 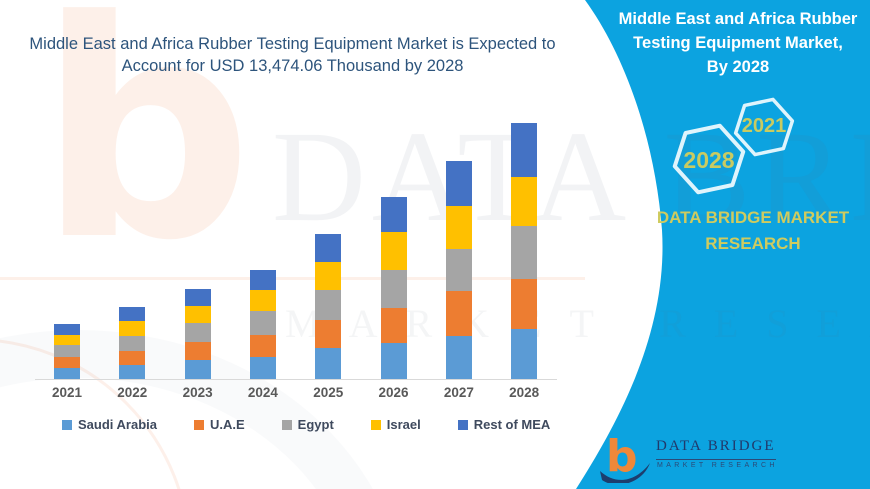 What do you see at coordinates (328, 334) in the screenshot?
I see `bar-2025-u-a-e-segment` at bounding box center [328, 334].